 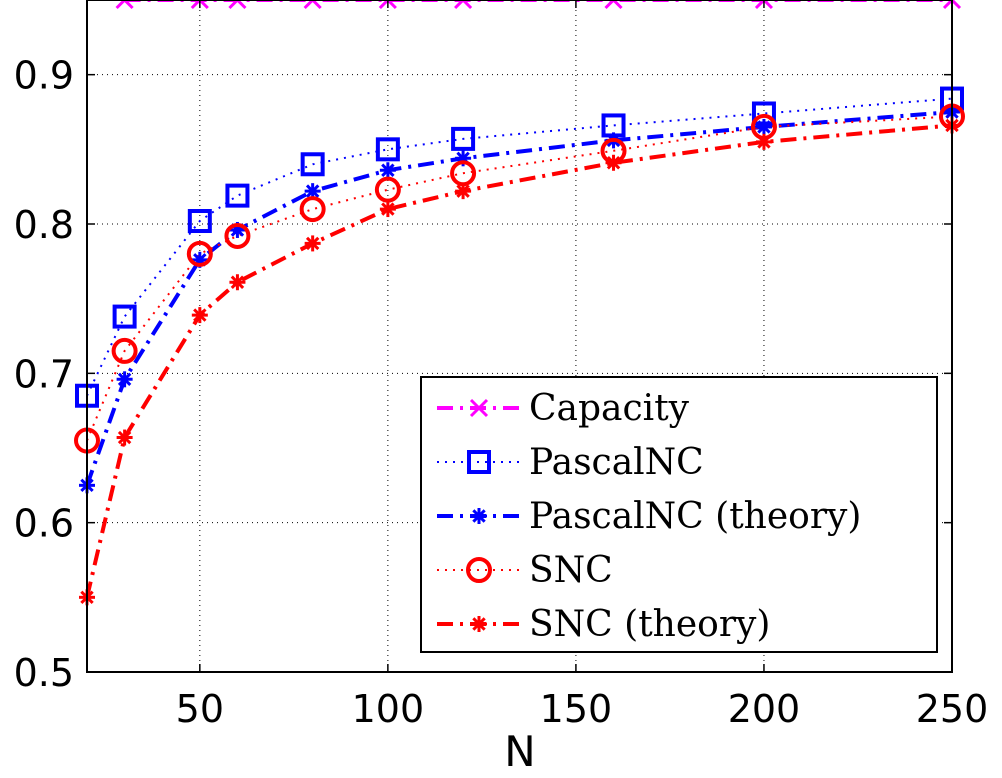 What do you see at coordinates (44, 524) in the screenshot?
I see `y-tick-label: 0.6` at bounding box center [44, 524].